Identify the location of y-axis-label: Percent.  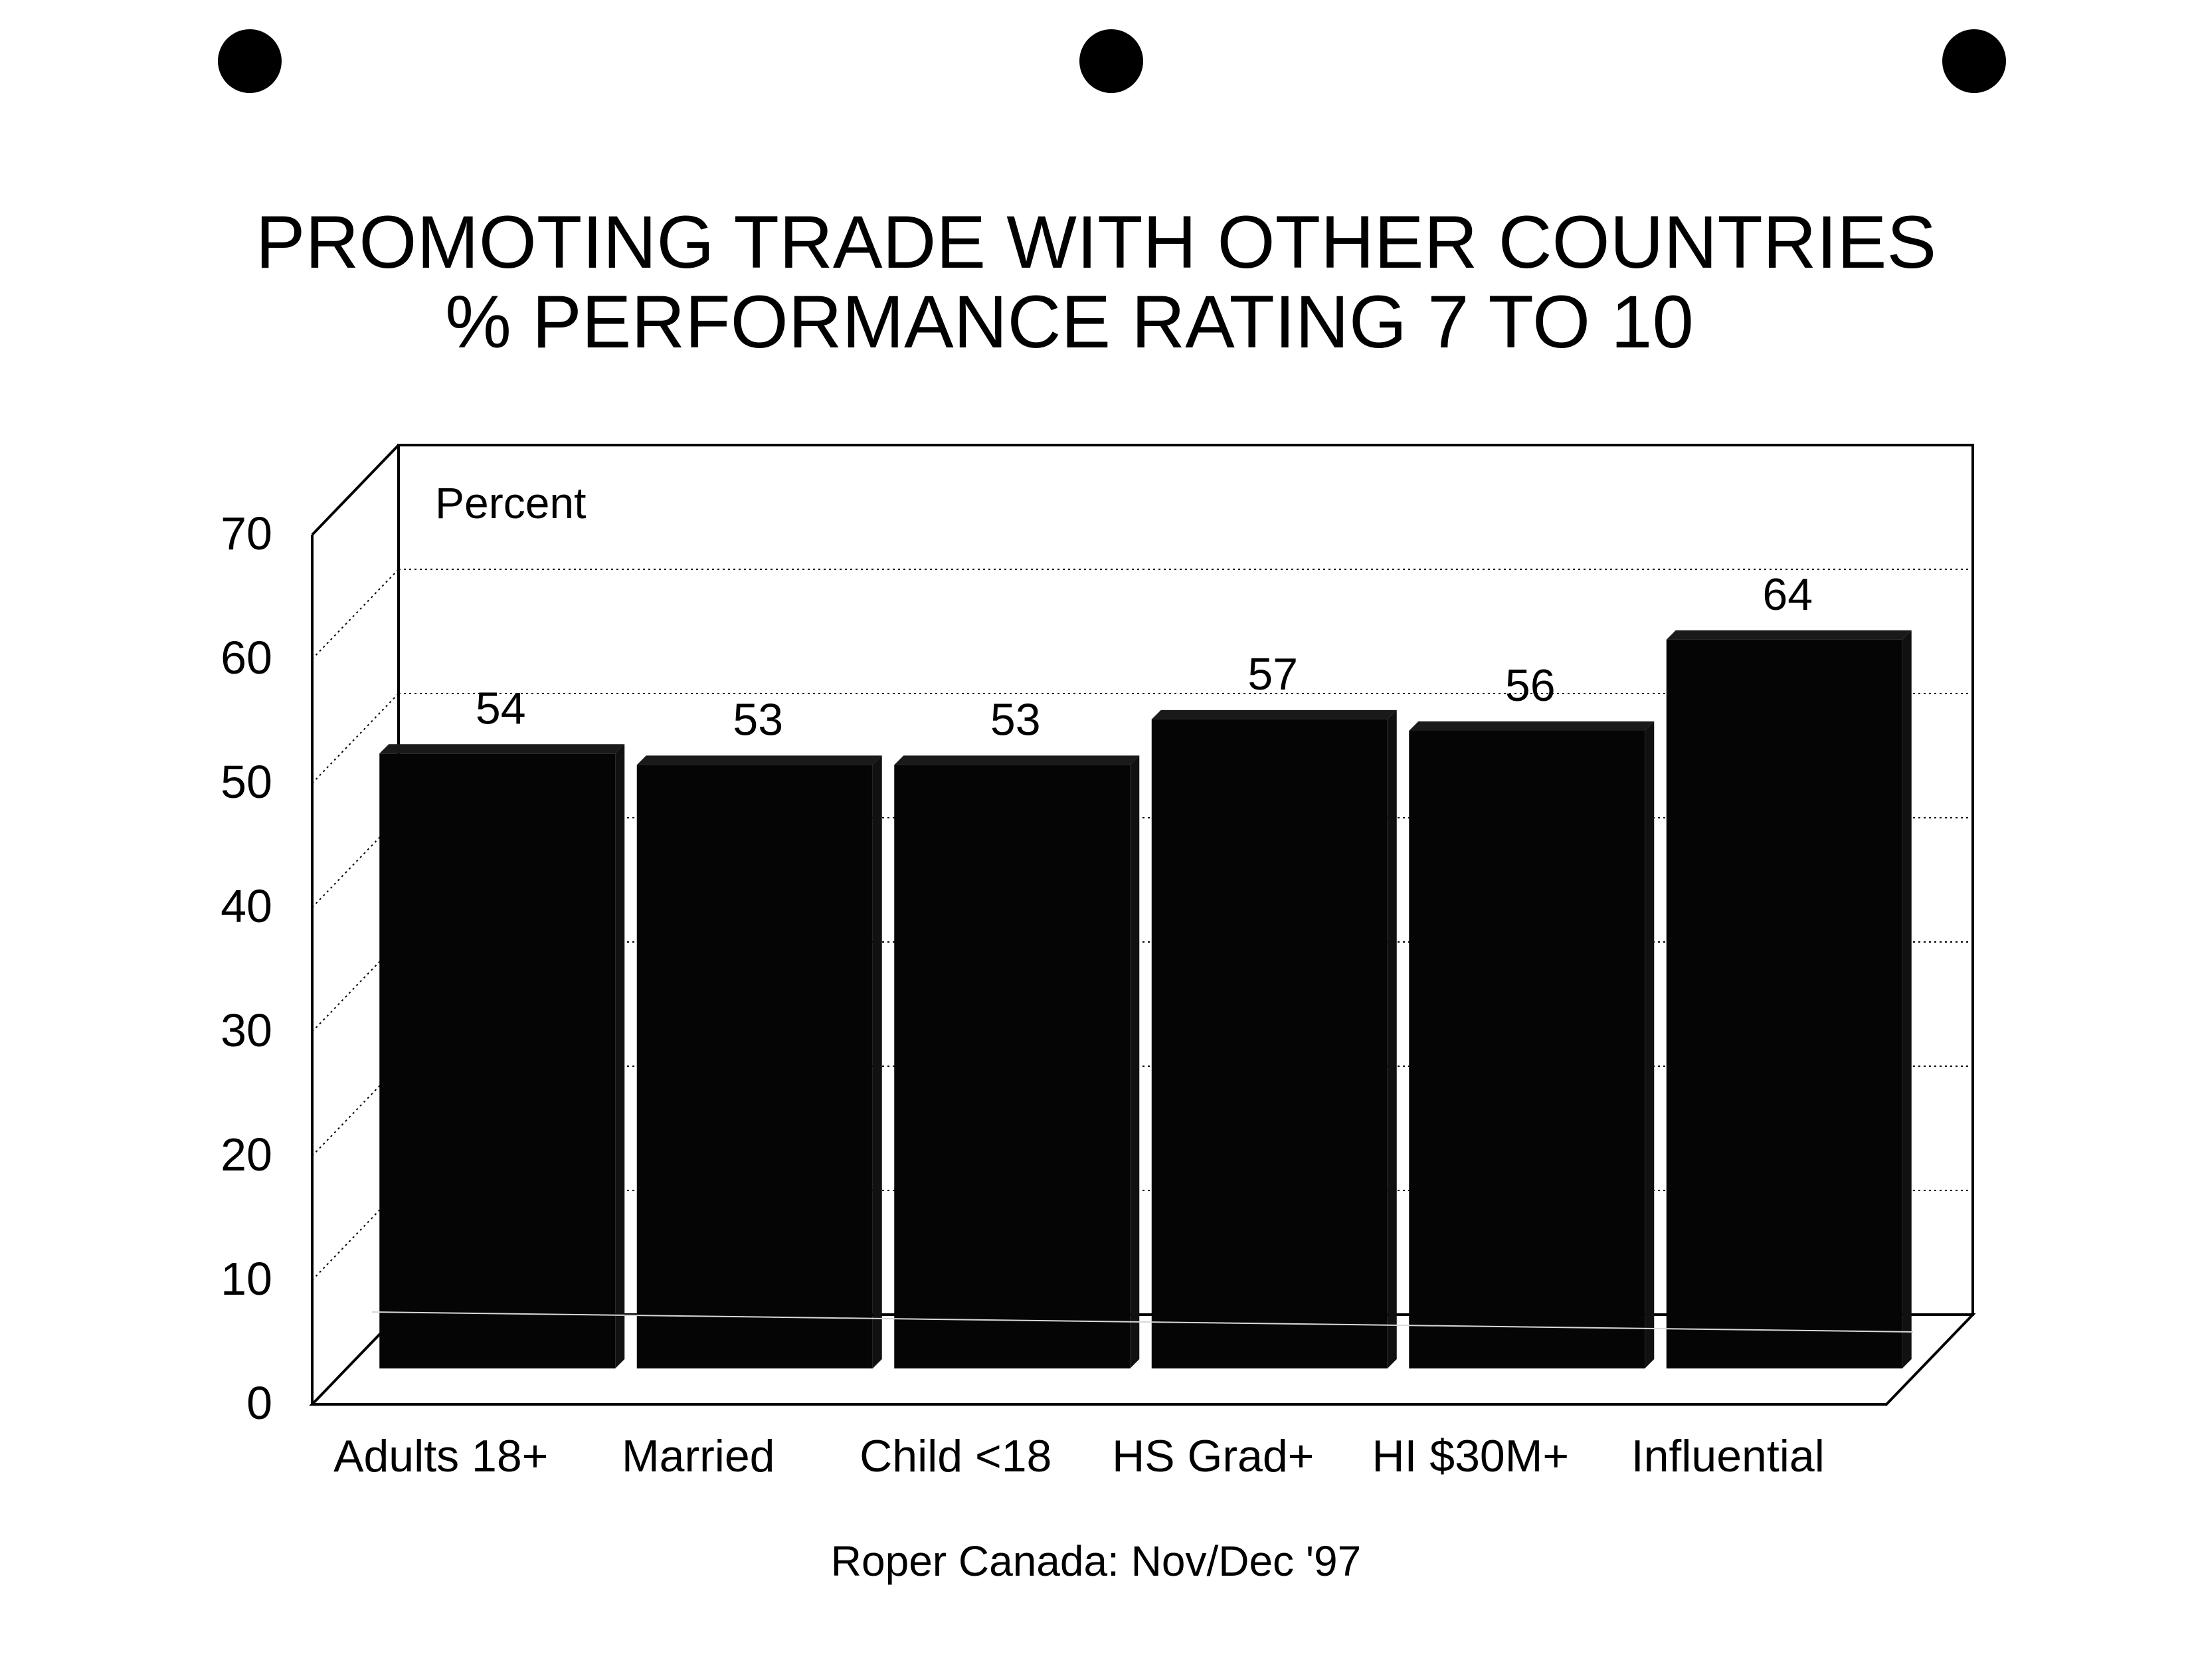
(510, 502).